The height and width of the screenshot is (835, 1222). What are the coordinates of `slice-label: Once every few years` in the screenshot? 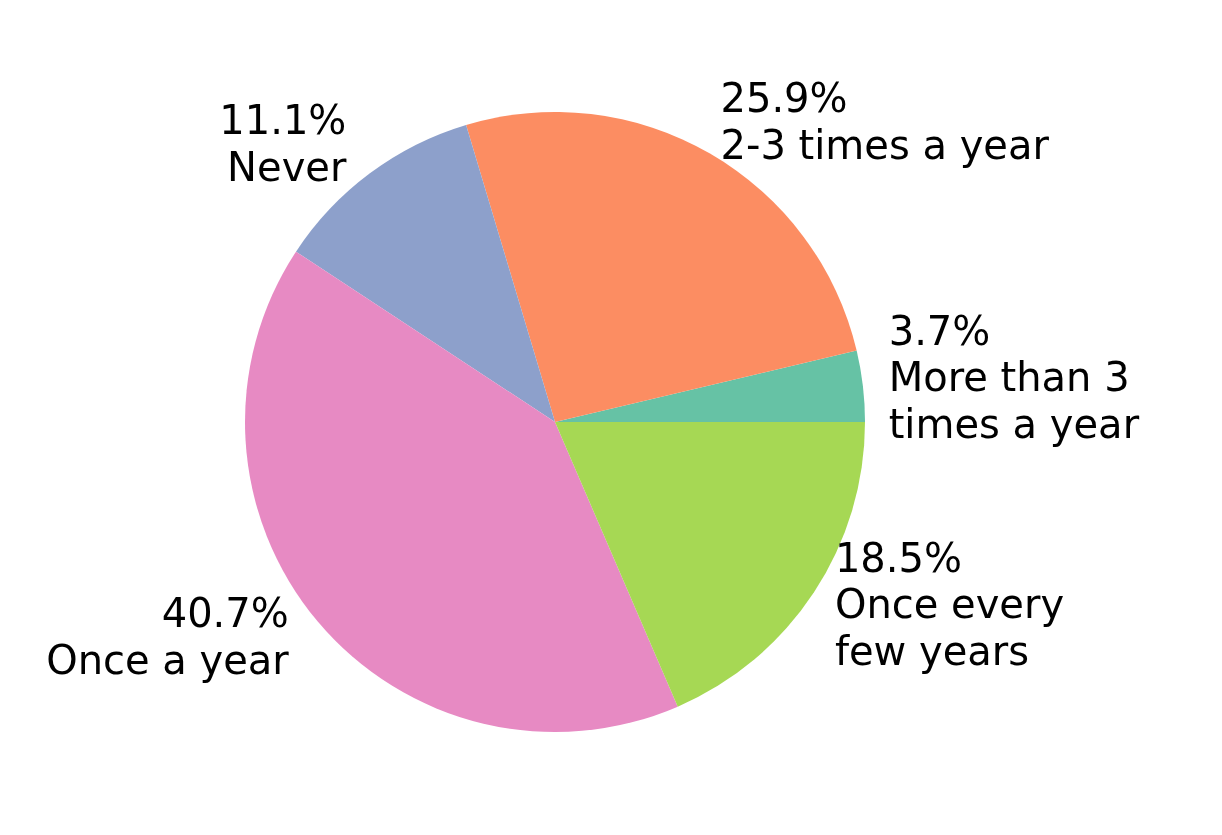 It's located at (949, 628).